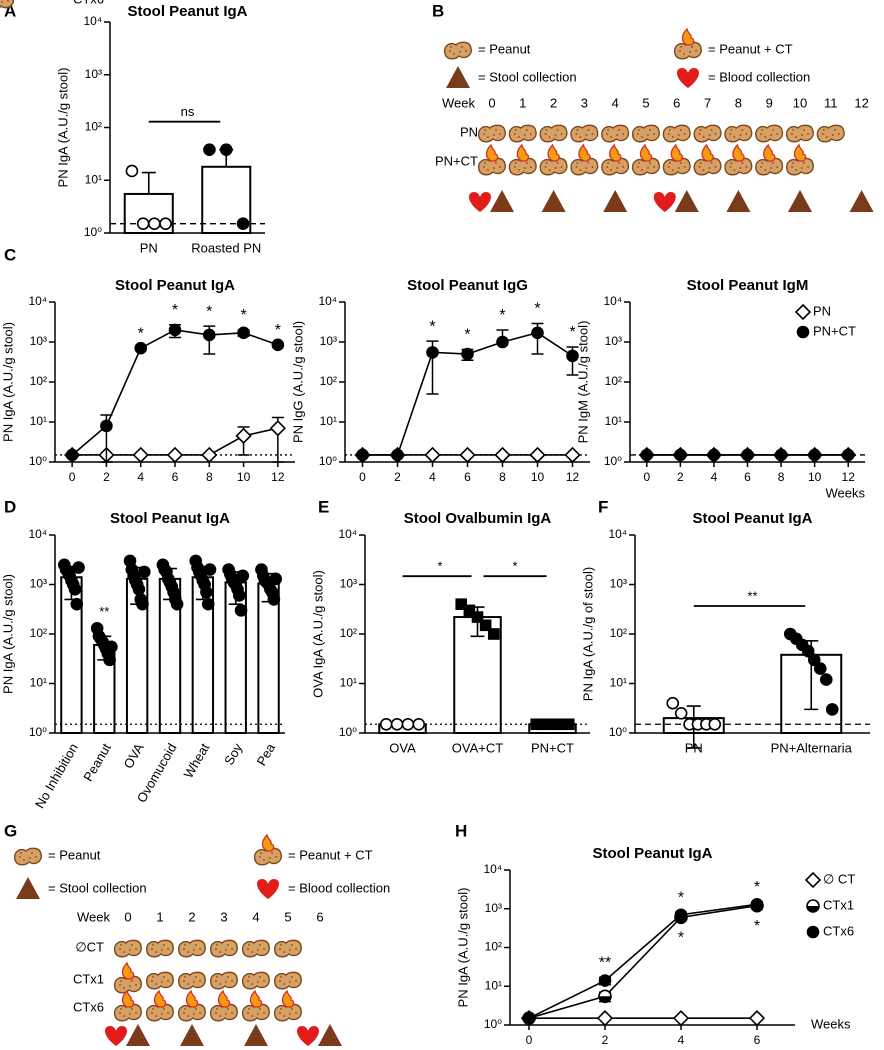 The width and height of the screenshot is (884, 1050). Describe the element at coordinates (461, 830) in the screenshot. I see `panel-label: H` at that location.